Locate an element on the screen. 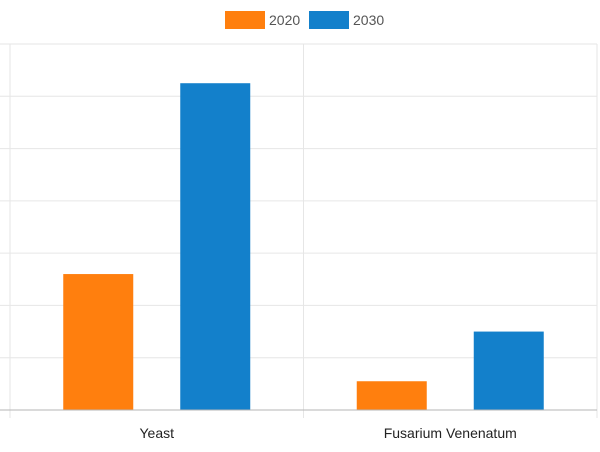 The image size is (600, 452). legend-swatch-2020 is located at coordinates (245, 20).